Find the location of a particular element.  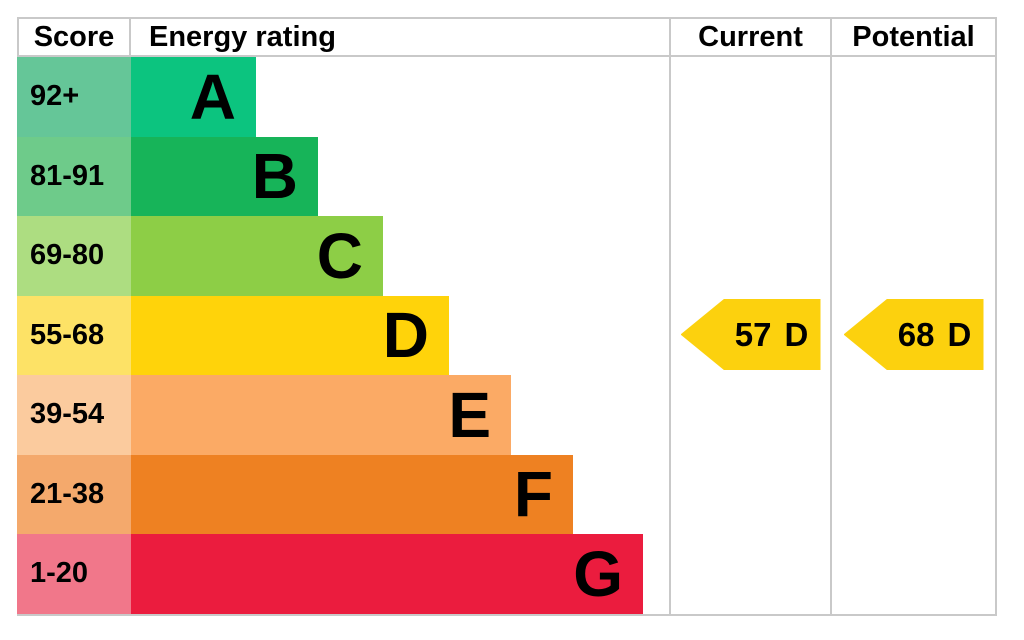

rating-letter-d: D is located at coordinates (405, 335).